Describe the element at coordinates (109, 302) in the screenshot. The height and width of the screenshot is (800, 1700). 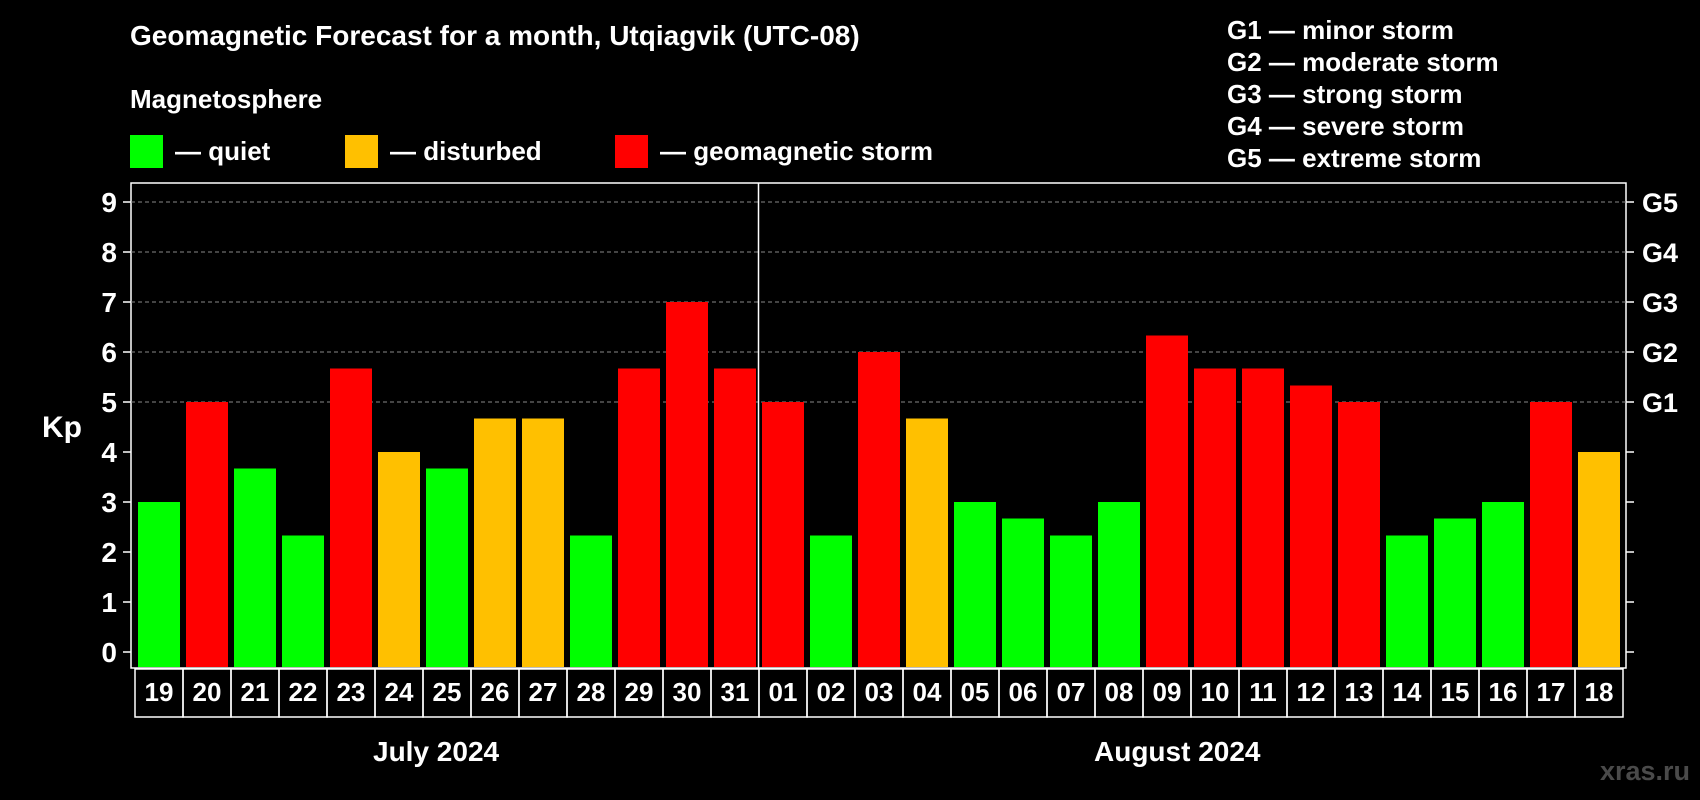
I see `y-tick-label: 7` at that location.